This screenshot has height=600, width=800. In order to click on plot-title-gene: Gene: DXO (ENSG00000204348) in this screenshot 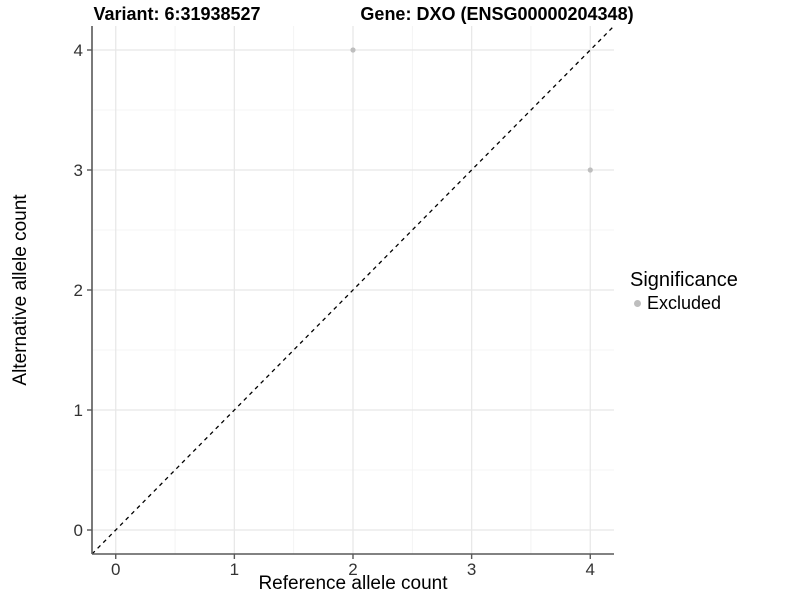, I will do `click(497, 14)`.